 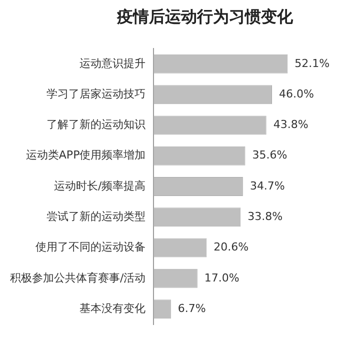 What do you see at coordinates (100, 185) in the screenshot?
I see `y-tick-label: 运动时长/频率提高` at bounding box center [100, 185].